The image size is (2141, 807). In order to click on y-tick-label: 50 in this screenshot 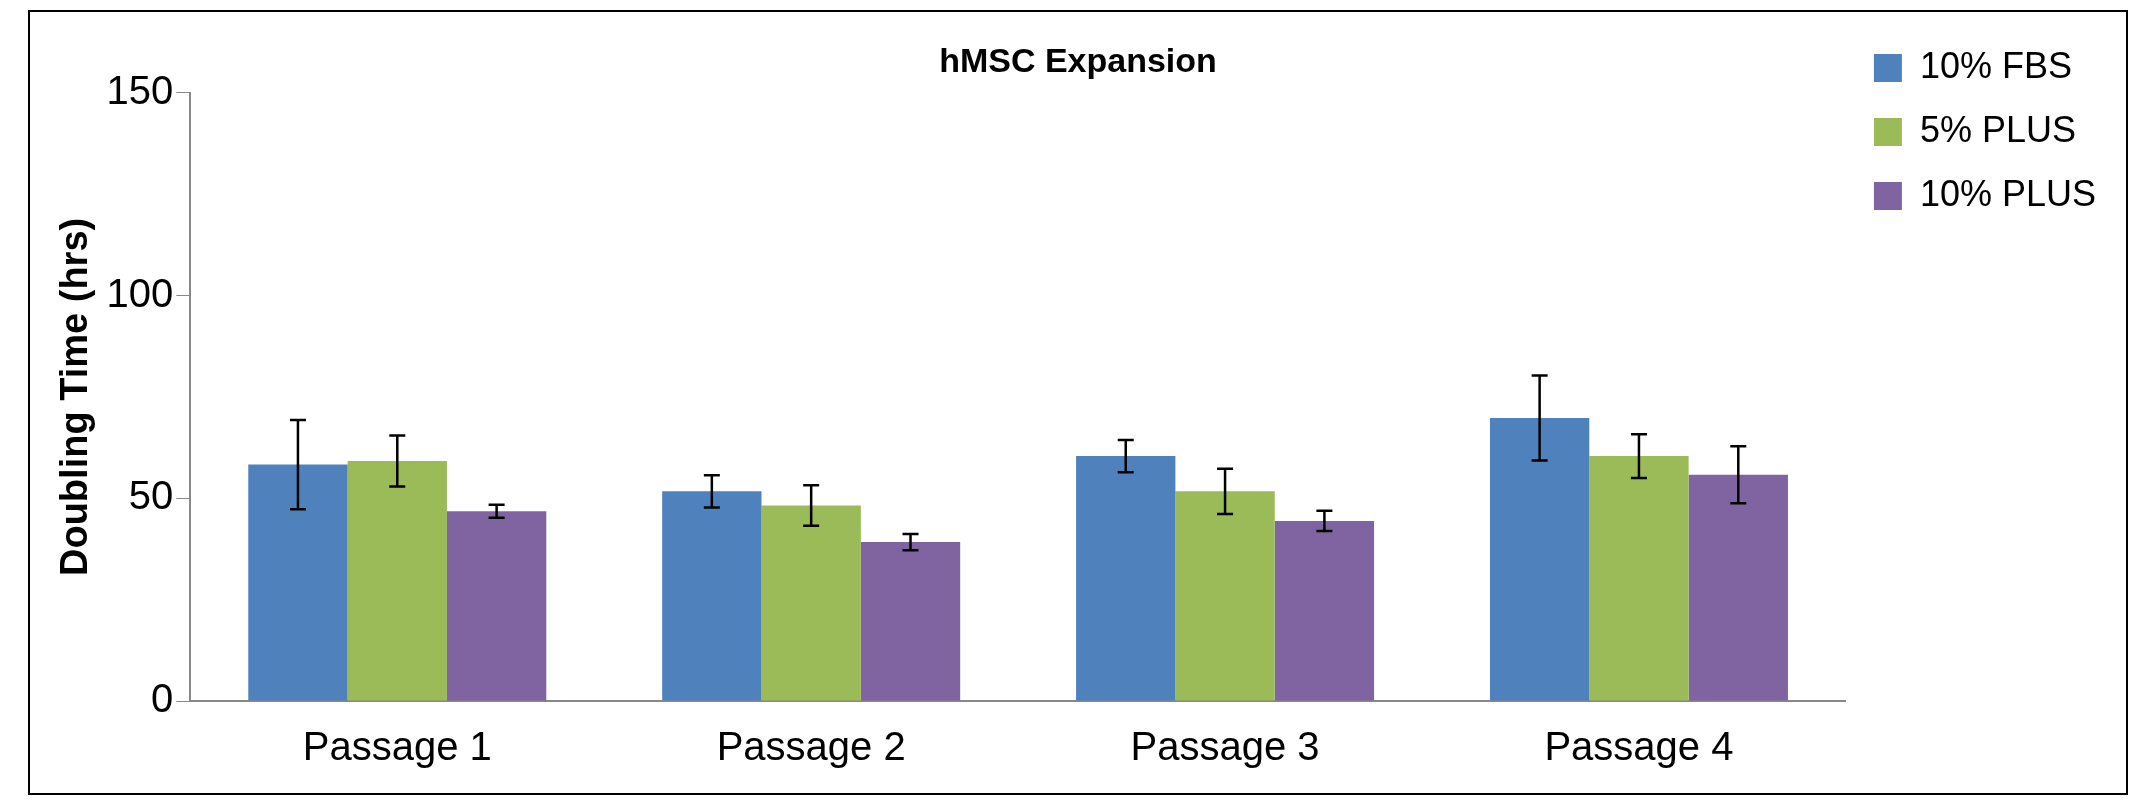, I will do `click(151, 495)`.